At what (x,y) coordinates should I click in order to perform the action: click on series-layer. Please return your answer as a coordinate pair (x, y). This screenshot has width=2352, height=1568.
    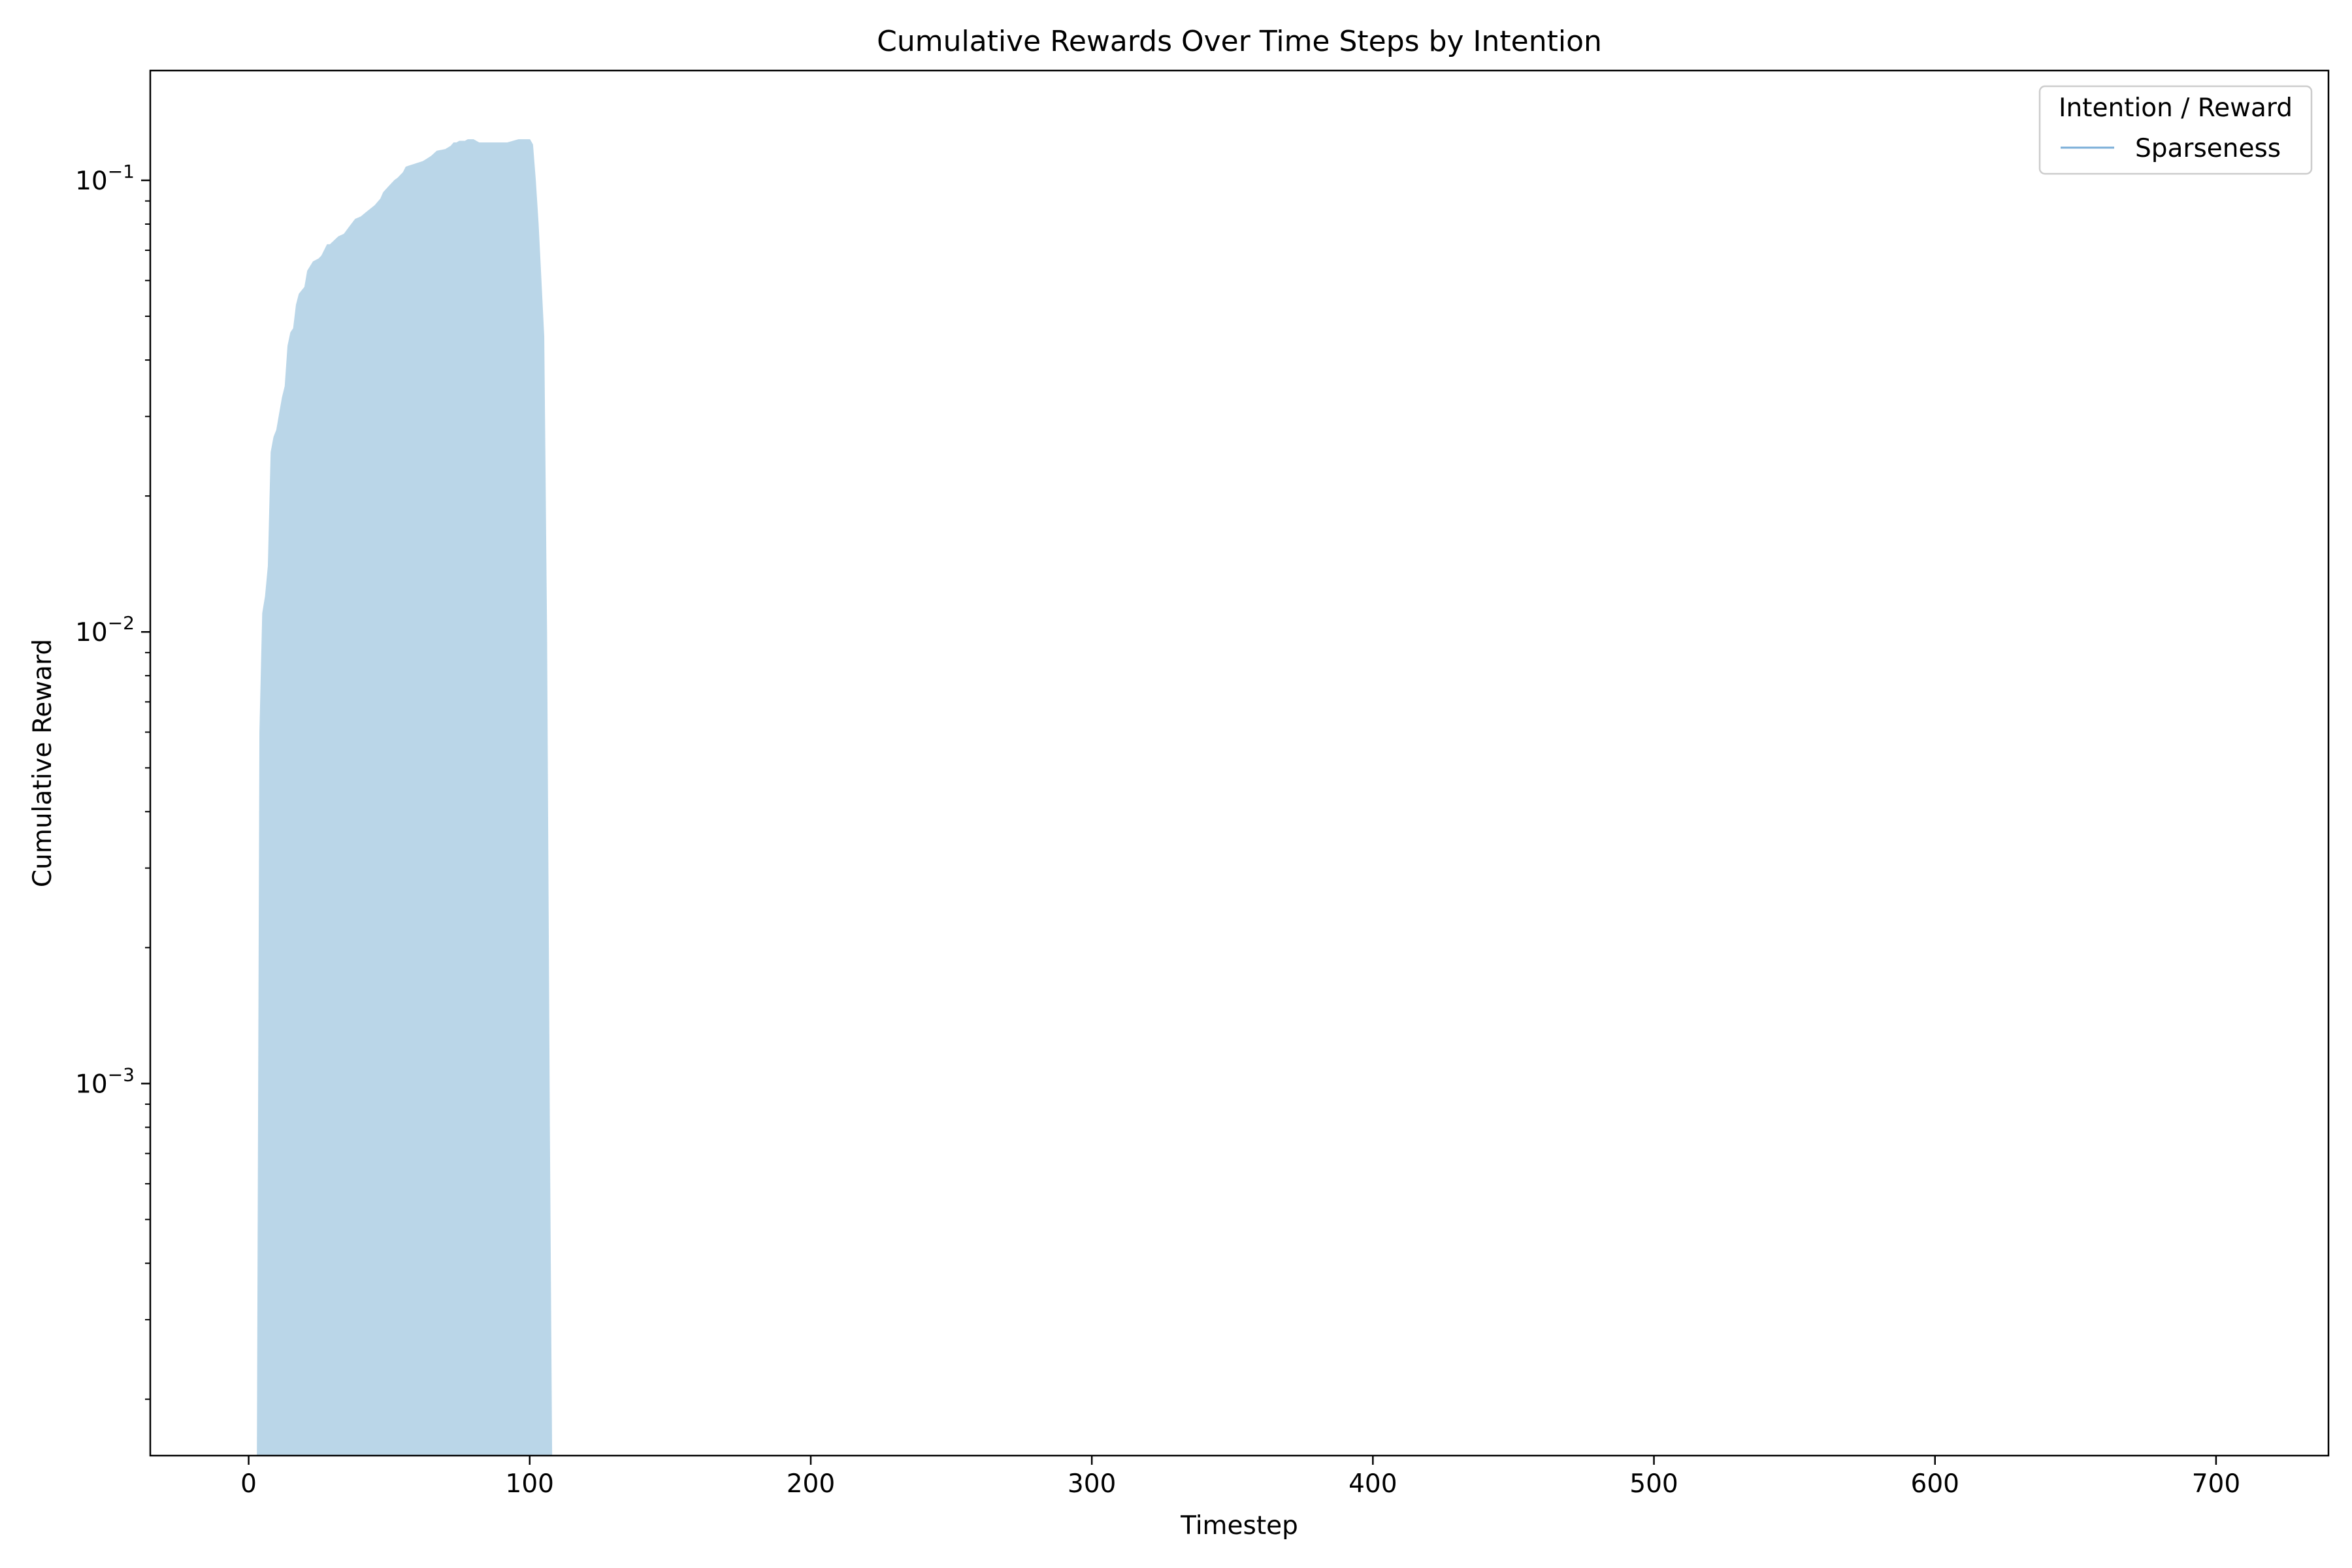
    Looking at the image, I should click on (405, 797).